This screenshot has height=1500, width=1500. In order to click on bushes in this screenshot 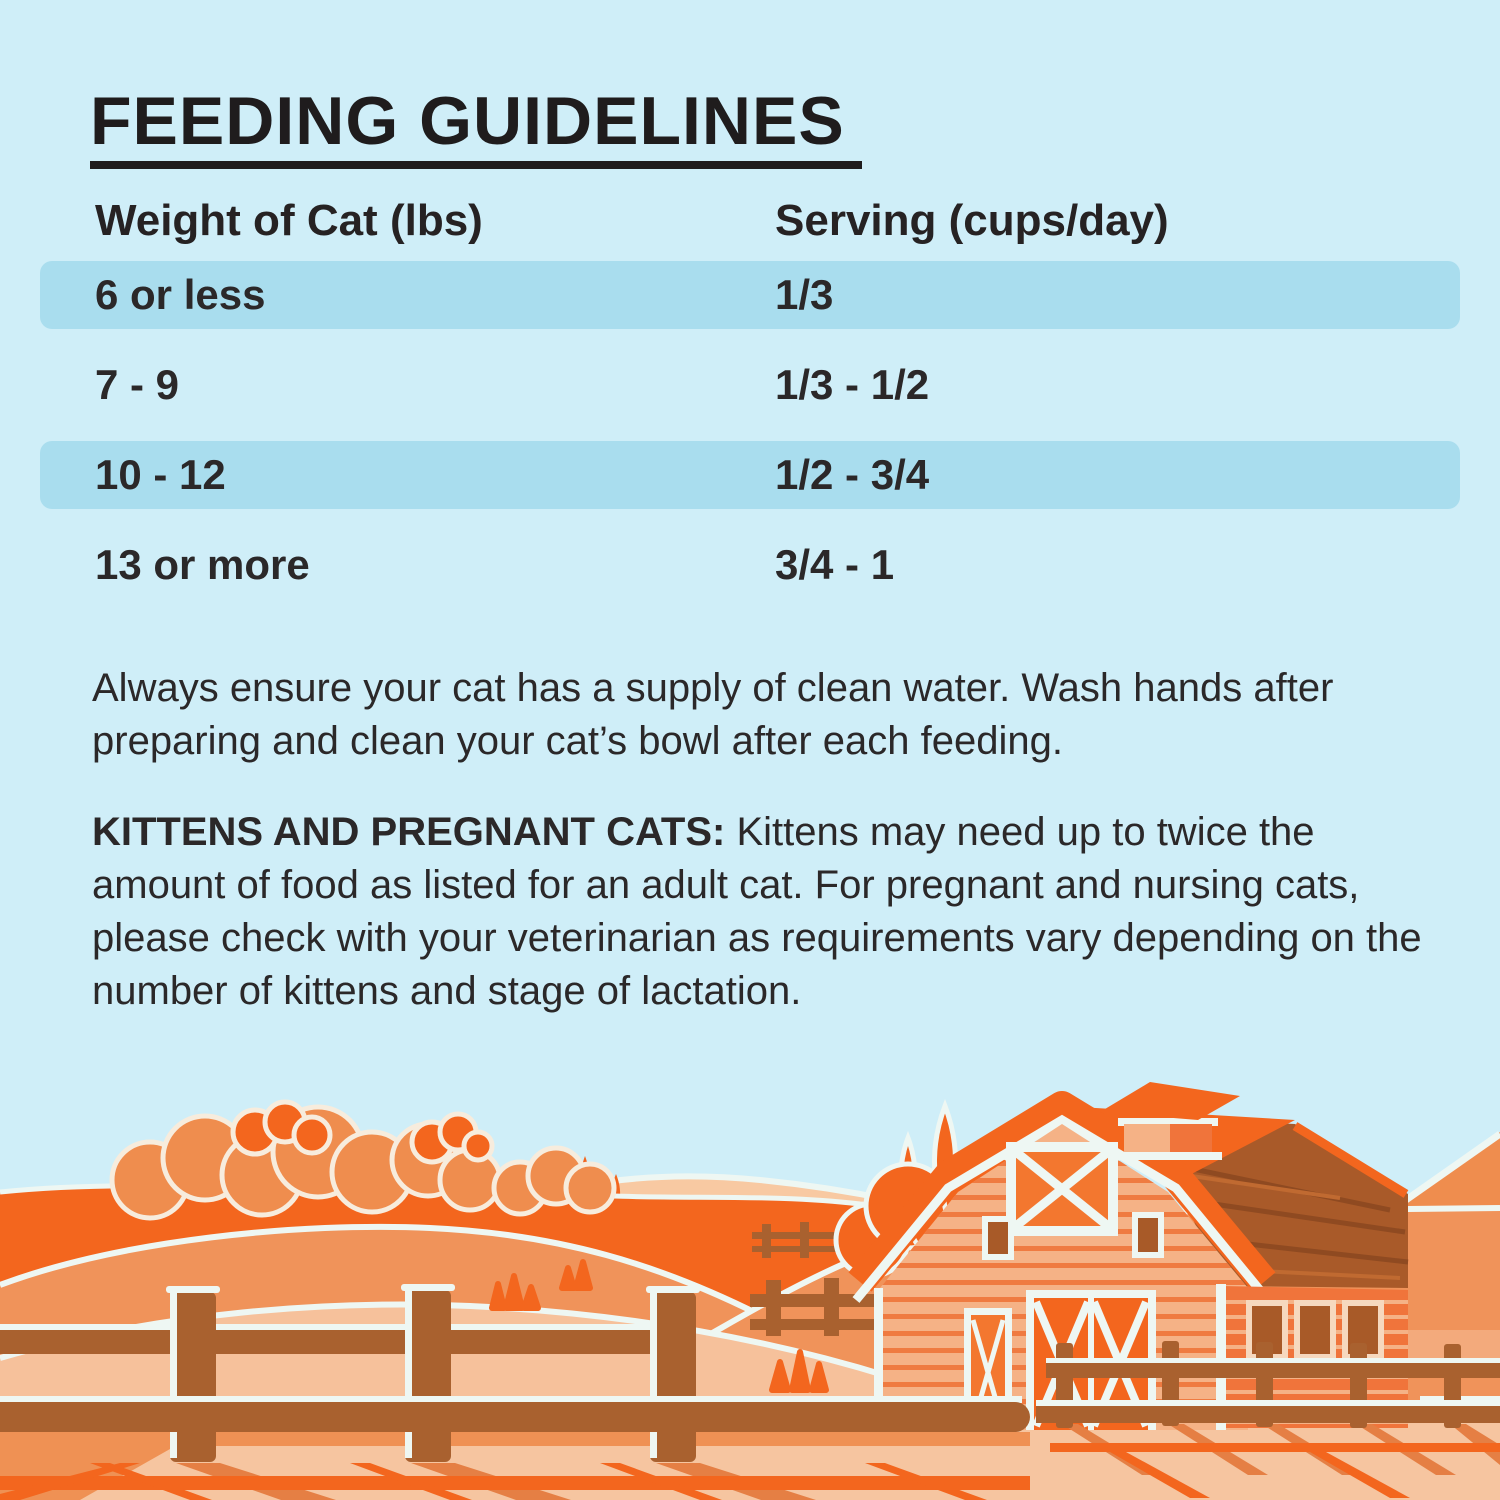, I will do `click(363, 1162)`.